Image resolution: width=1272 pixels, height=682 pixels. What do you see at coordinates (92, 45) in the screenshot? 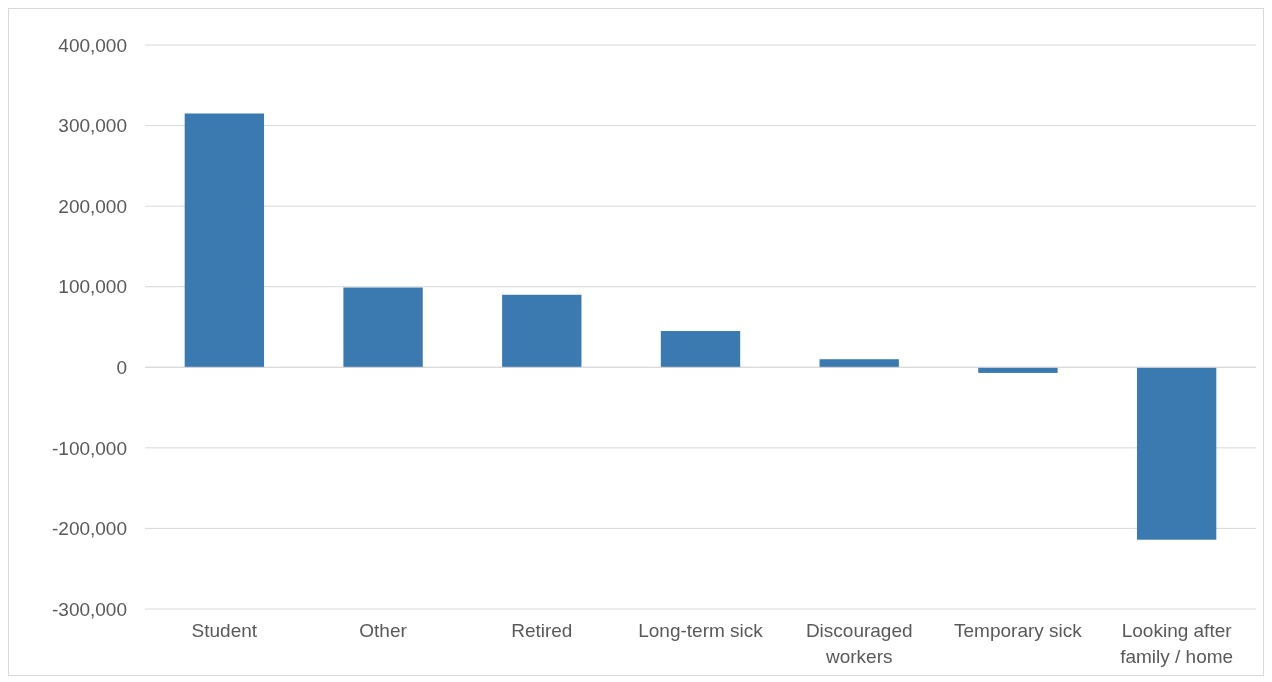
I see `y-tick-label: 400,000` at bounding box center [92, 45].